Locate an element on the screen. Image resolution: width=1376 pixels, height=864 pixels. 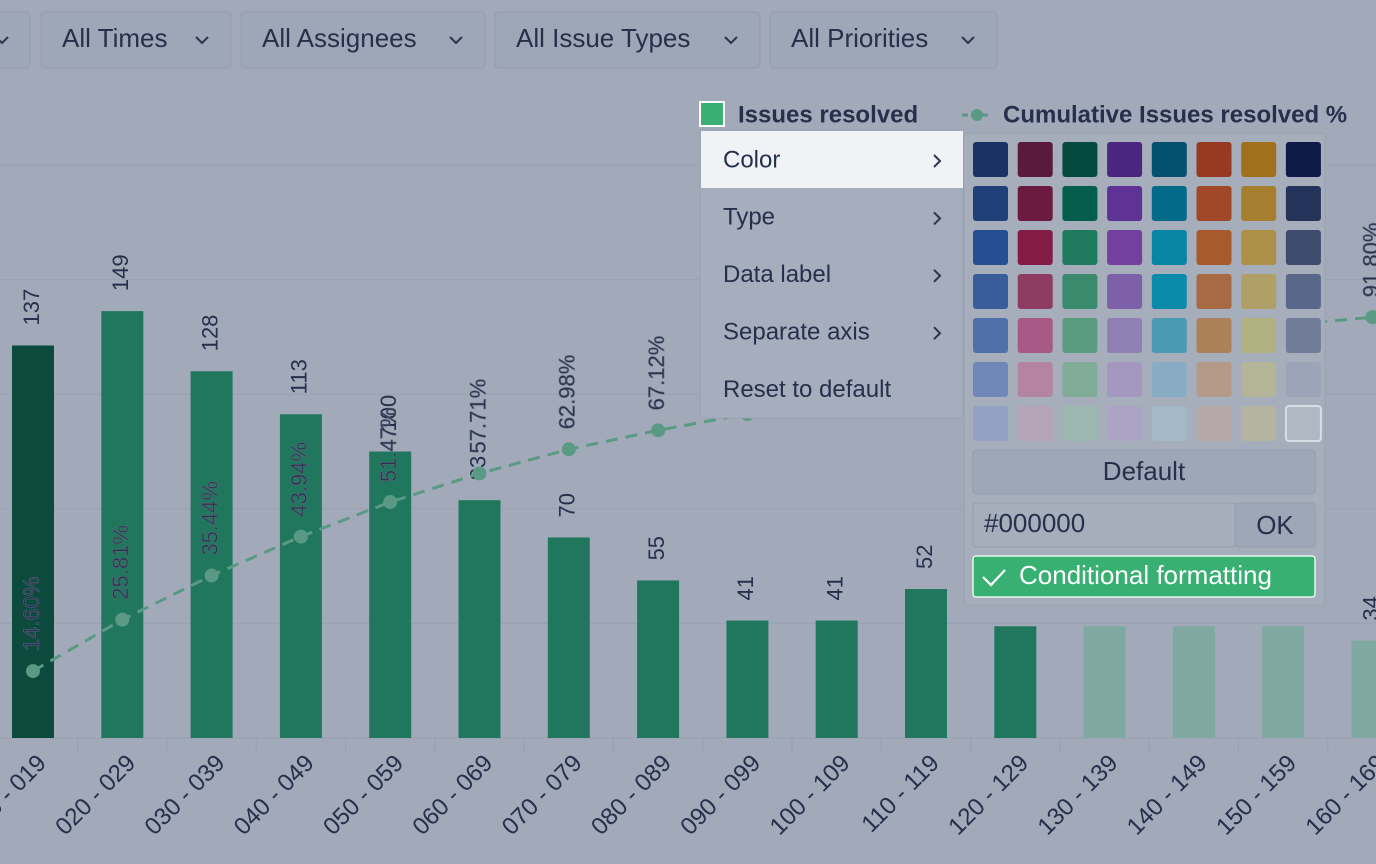
filter-dropdown: All Times is located at coordinates (136, 40).